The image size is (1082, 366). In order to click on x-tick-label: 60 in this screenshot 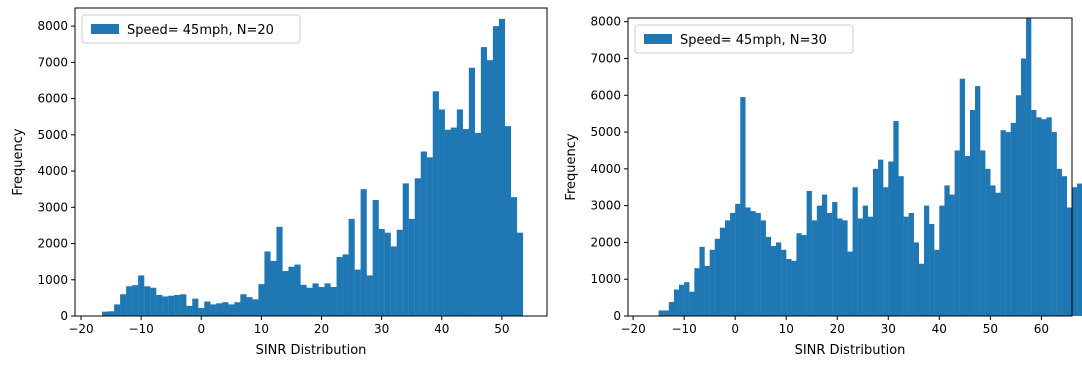, I will do `click(1041, 329)`.